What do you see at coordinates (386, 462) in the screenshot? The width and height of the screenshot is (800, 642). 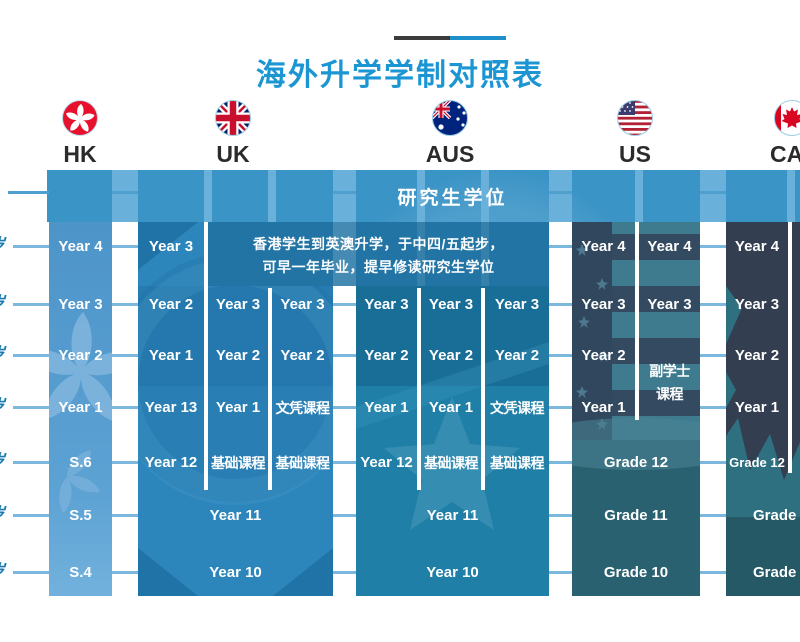 I see `aus-sub1-cell: Year 12` at bounding box center [386, 462].